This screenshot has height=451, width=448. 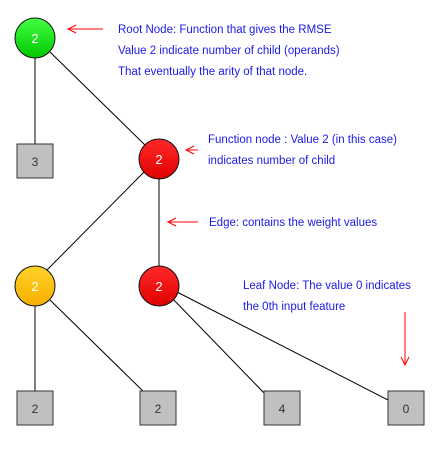 I want to click on leaf-node-3: 4, so click(x=282, y=408).